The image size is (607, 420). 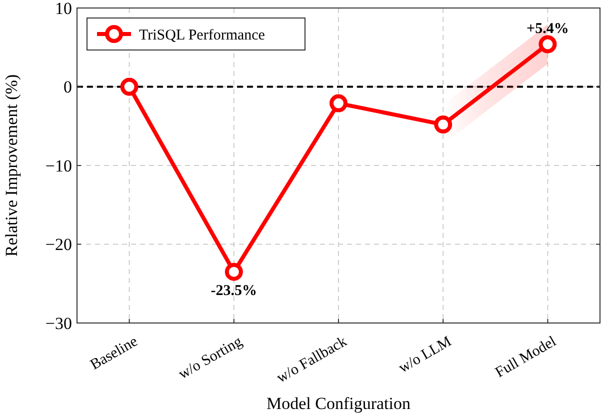 What do you see at coordinates (58, 244) in the screenshot?
I see `y-tick-label: −20` at bounding box center [58, 244].